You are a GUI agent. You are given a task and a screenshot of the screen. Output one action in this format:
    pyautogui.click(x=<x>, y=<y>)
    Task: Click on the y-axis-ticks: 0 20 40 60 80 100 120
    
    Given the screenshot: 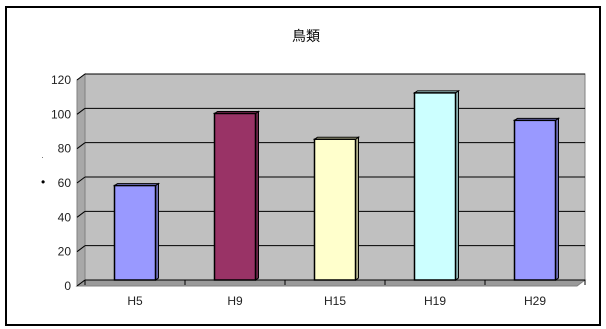 What is the action you would take?
    pyautogui.click(x=61, y=183)
    